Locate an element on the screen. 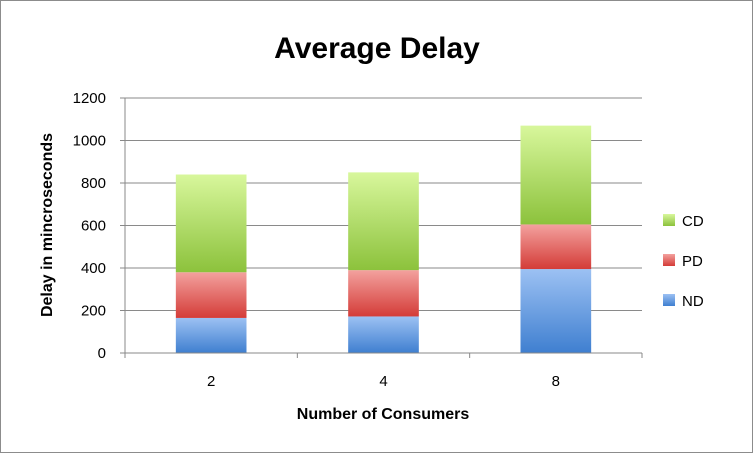  x-tick-label: 4 is located at coordinates (383, 381).